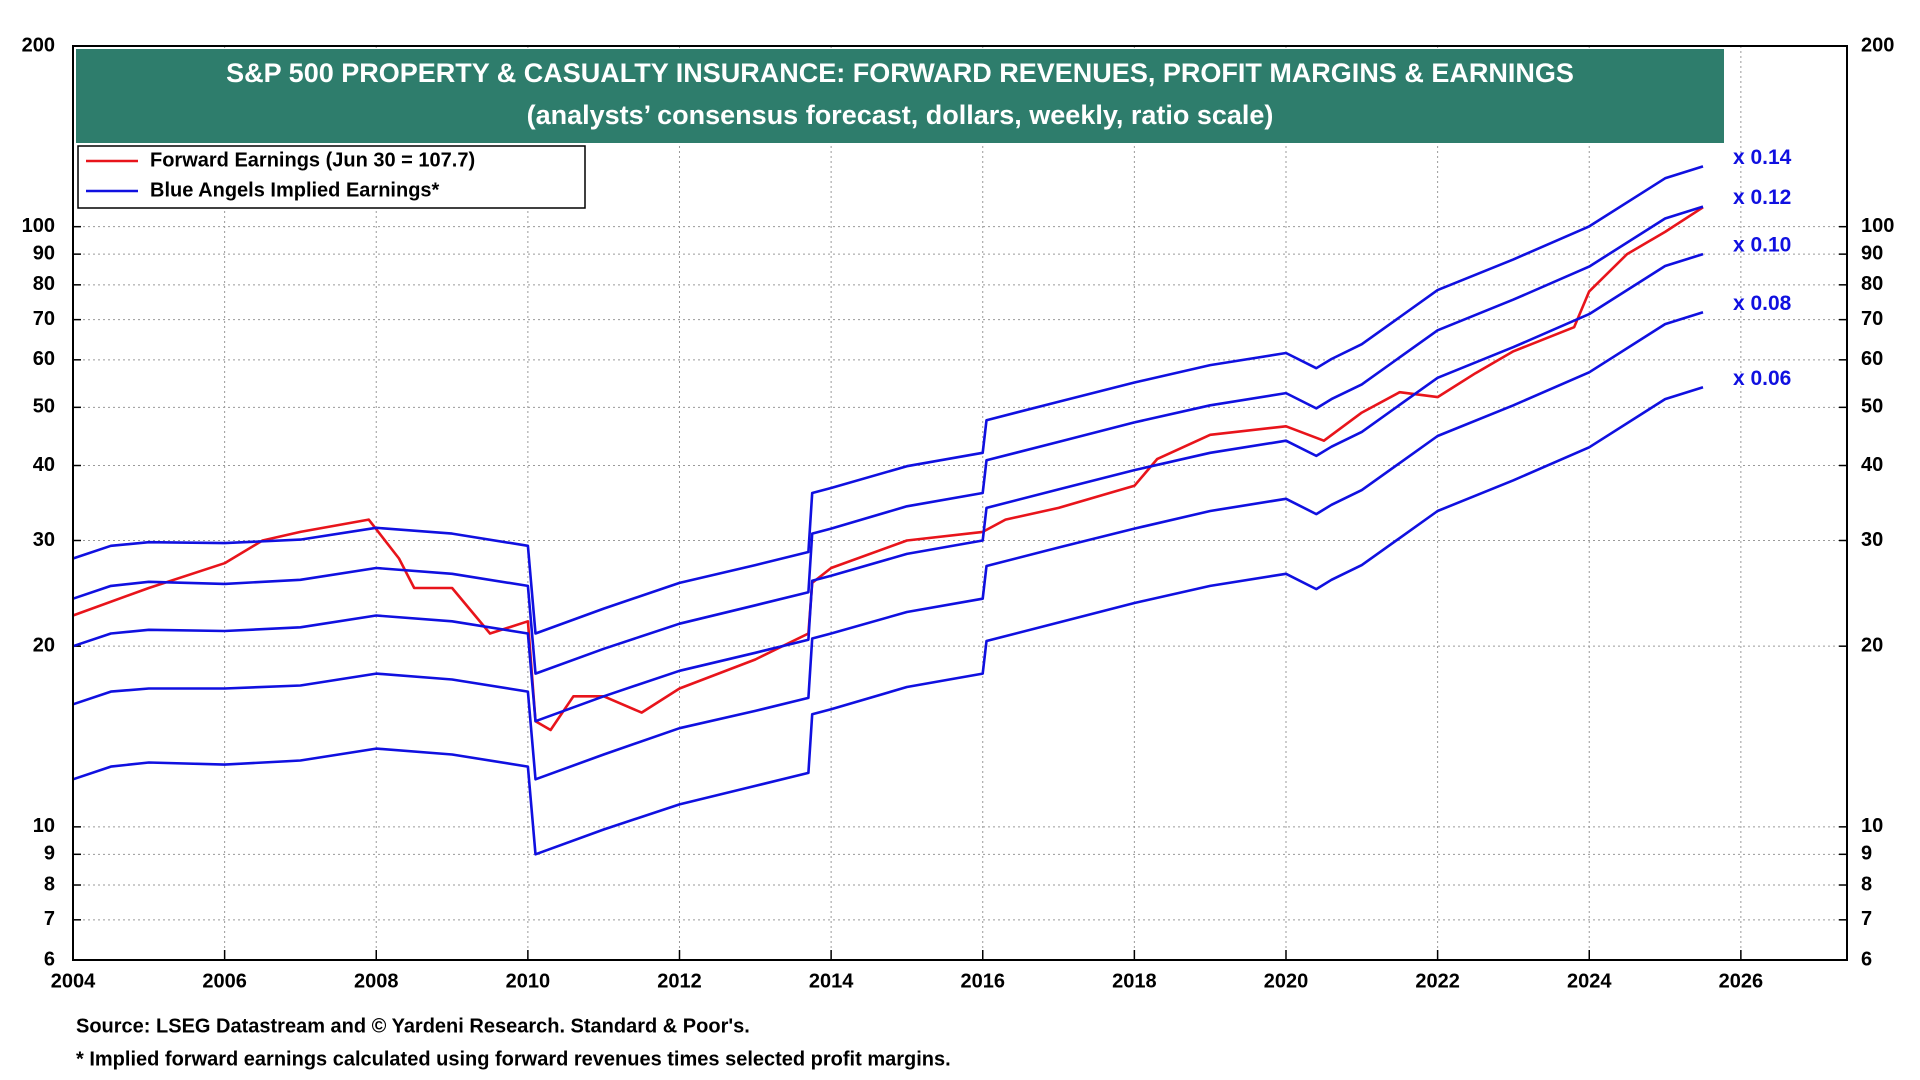  Describe the element at coordinates (49, 884) in the screenshot. I see `y-tick-label: 8` at that location.